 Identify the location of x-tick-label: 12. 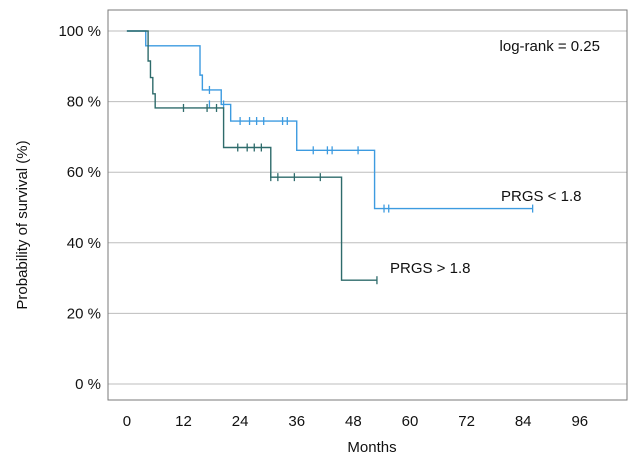
(183, 421).